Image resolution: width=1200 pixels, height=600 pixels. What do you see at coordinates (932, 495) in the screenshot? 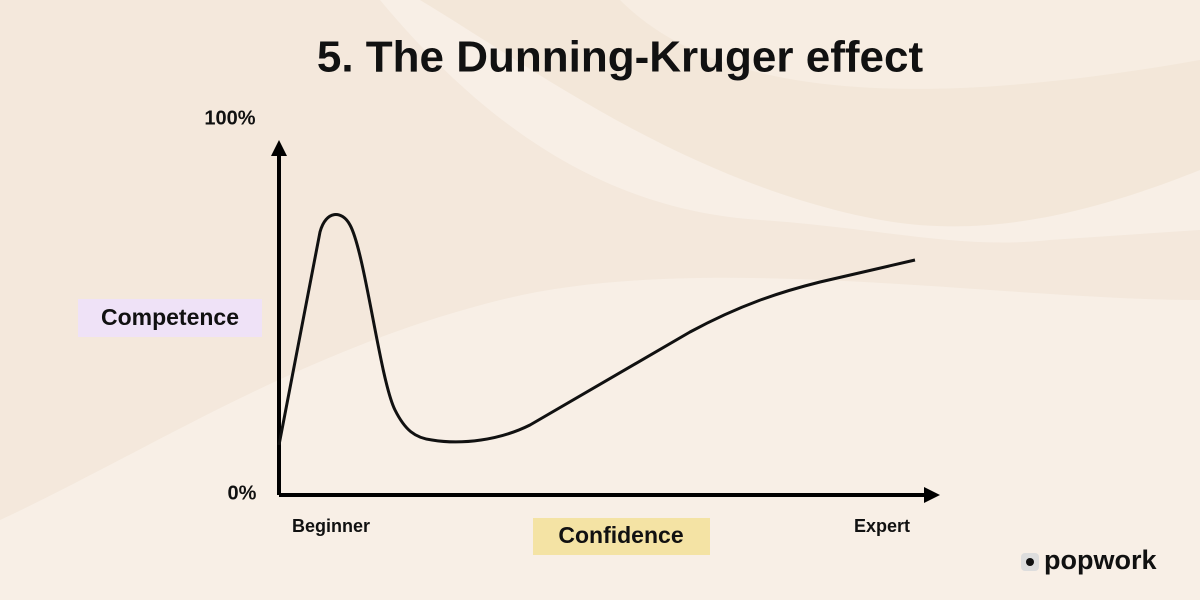
I see `x-arrow` at bounding box center [932, 495].